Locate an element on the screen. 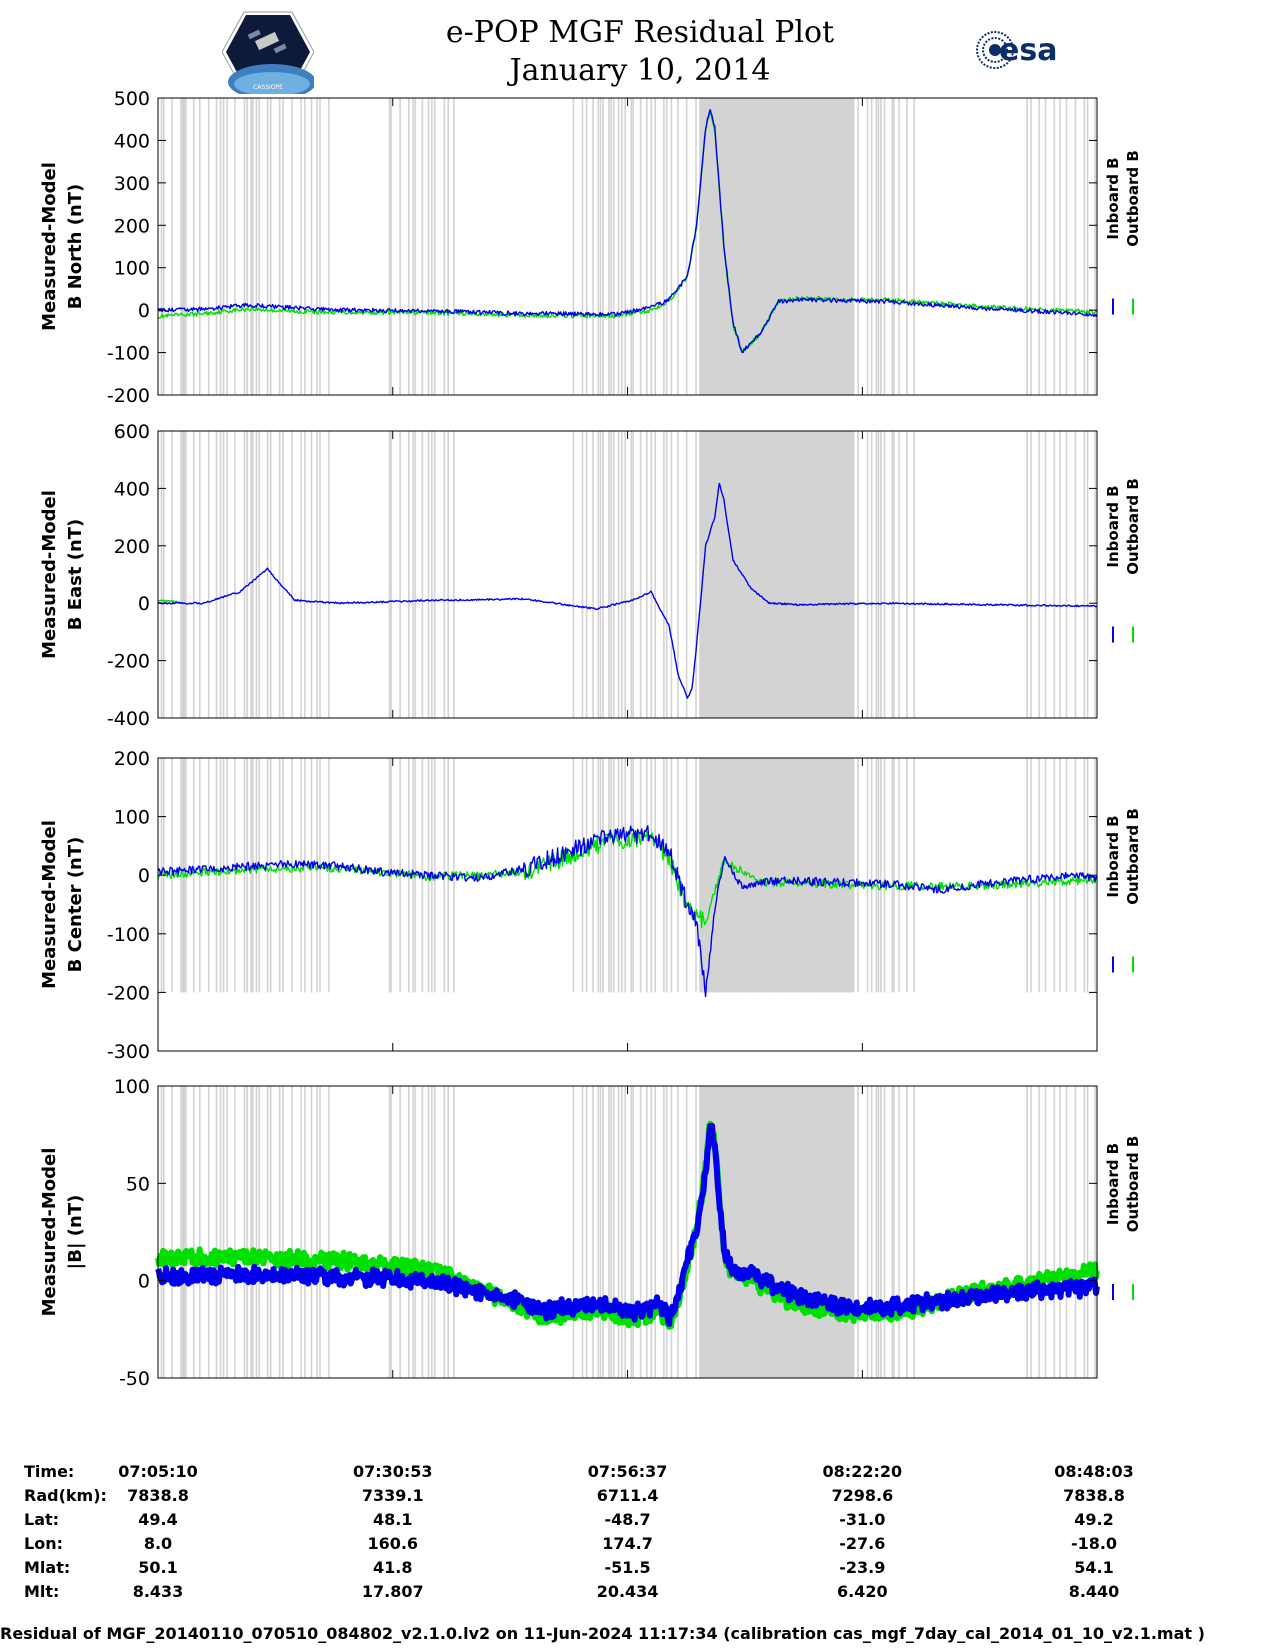  info-row: Mlt: 8.433 17.807 20.434 6.420 8.440 is located at coordinates (637, 1594).